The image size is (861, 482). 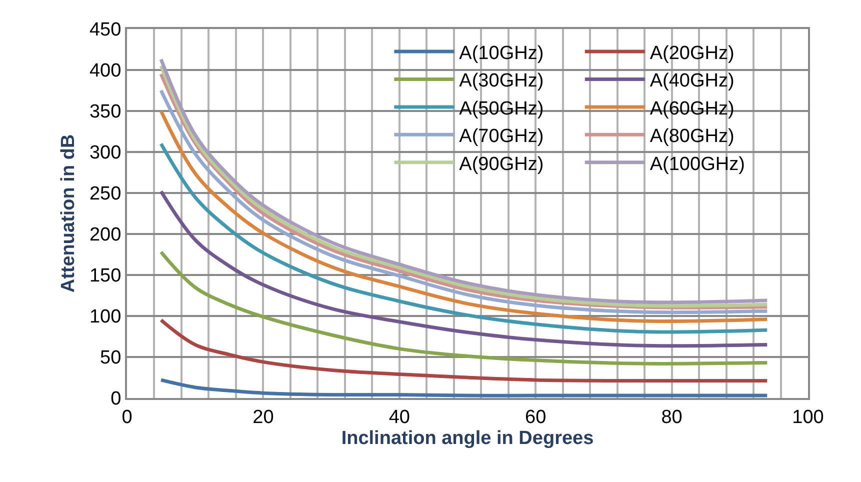 What do you see at coordinates (105, 235) in the screenshot?
I see `y-tick-label: 200` at bounding box center [105, 235].